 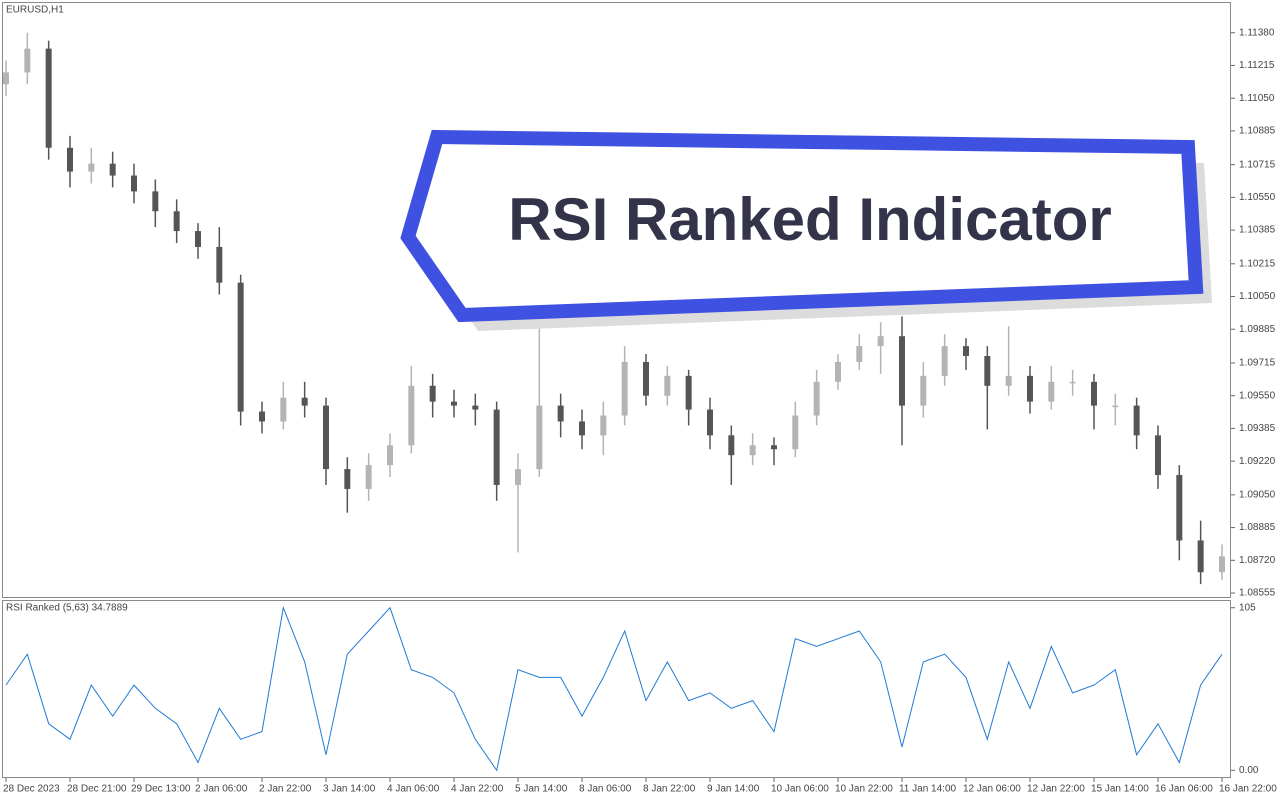 What do you see at coordinates (31, 789) in the screenshot?
I see `x-tick-label: 28 Dec 2023` at bounding box center [31, 789].